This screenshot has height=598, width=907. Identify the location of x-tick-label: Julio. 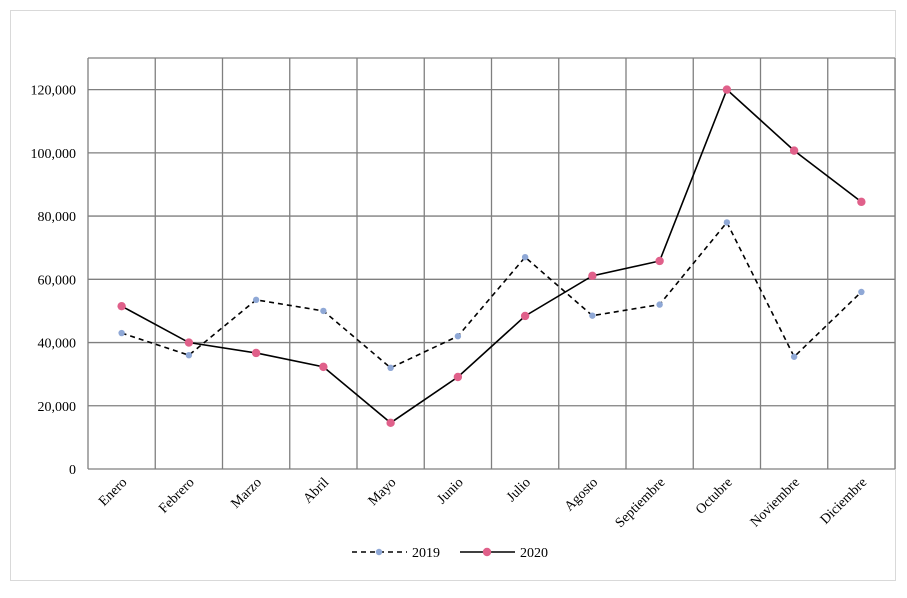
(519, 490).